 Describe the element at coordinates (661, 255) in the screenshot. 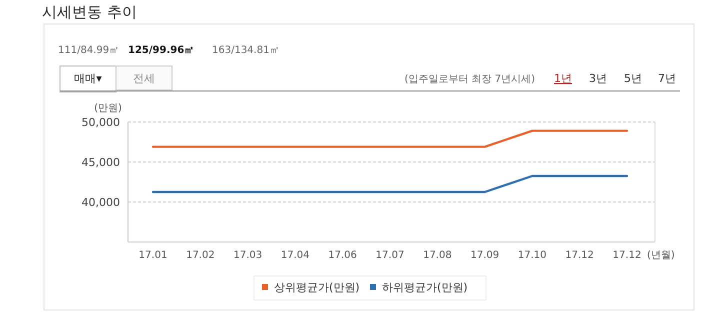

I see `x-axis-title: (년월)` at that location.